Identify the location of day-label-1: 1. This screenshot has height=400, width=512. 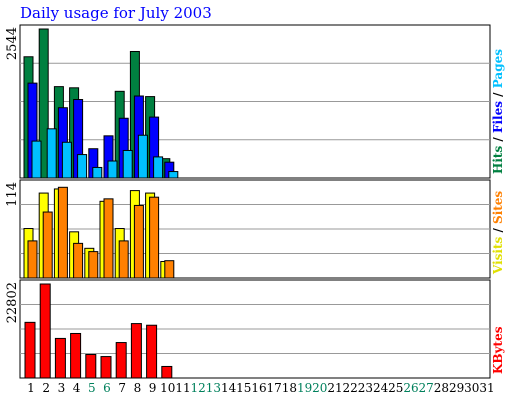
(31, 388).